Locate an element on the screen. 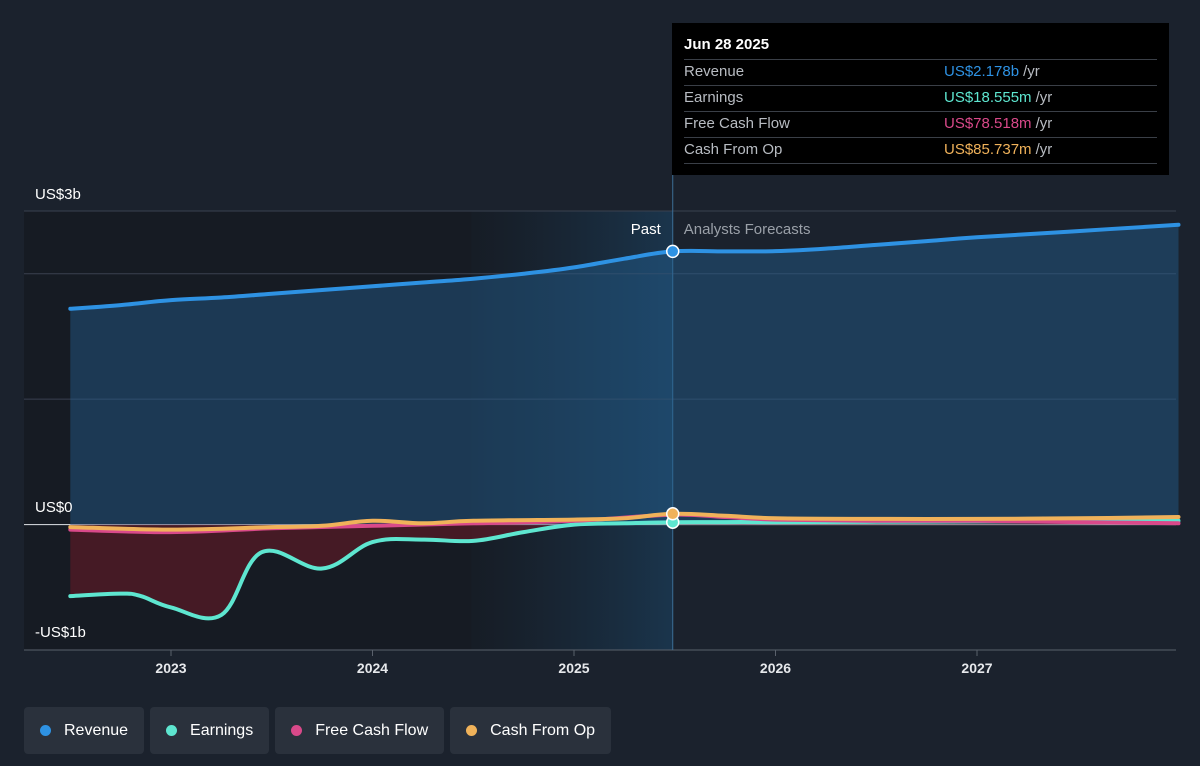  legend-item-revenue: Revenue is located at coordinates (84, 730).